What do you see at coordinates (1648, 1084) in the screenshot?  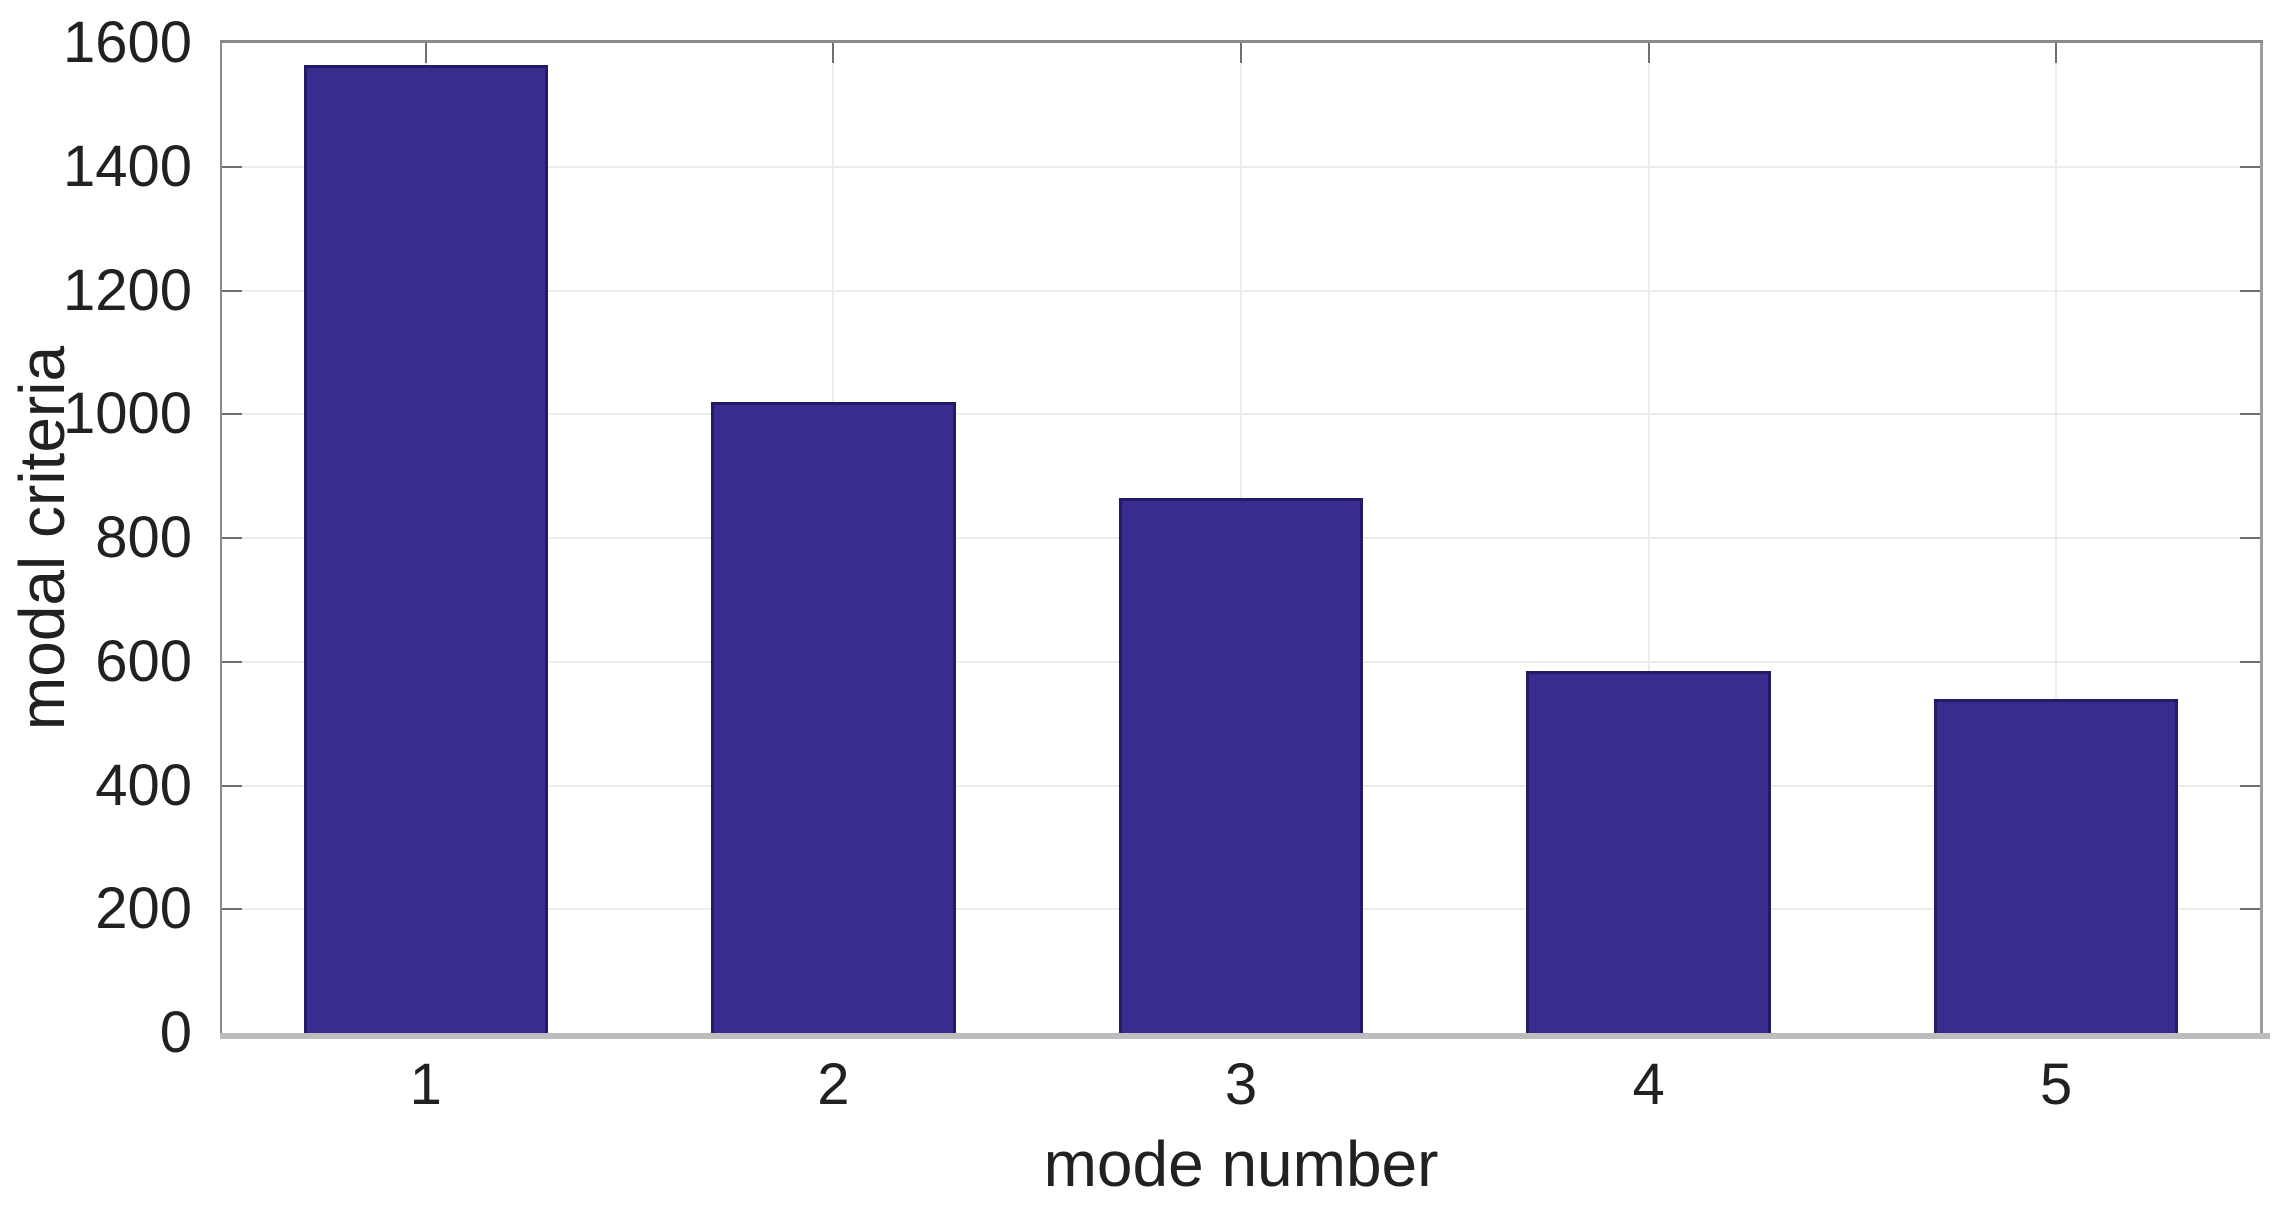 I see `x-tick-label: 4` at bounding box center [1648, 1084].